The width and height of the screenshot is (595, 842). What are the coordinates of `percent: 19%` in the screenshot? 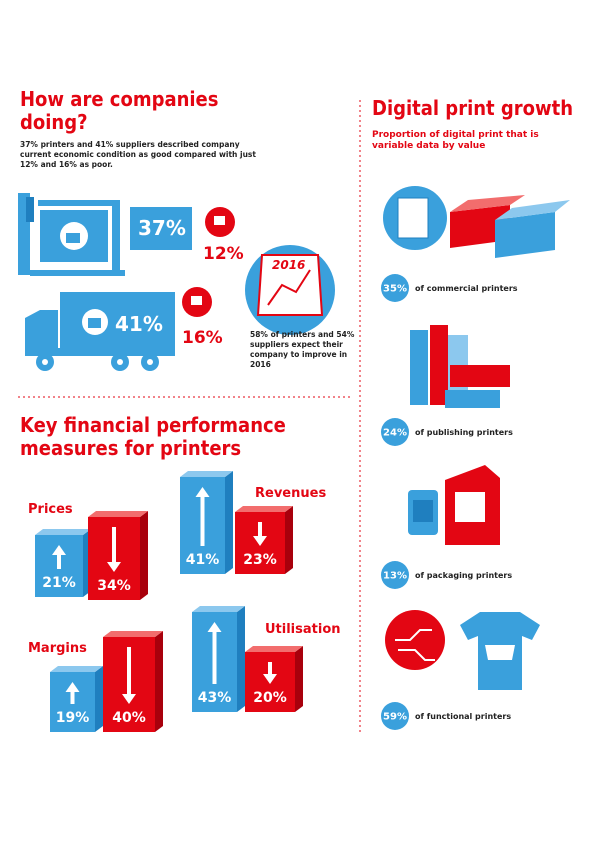 It's located at (73, 718).